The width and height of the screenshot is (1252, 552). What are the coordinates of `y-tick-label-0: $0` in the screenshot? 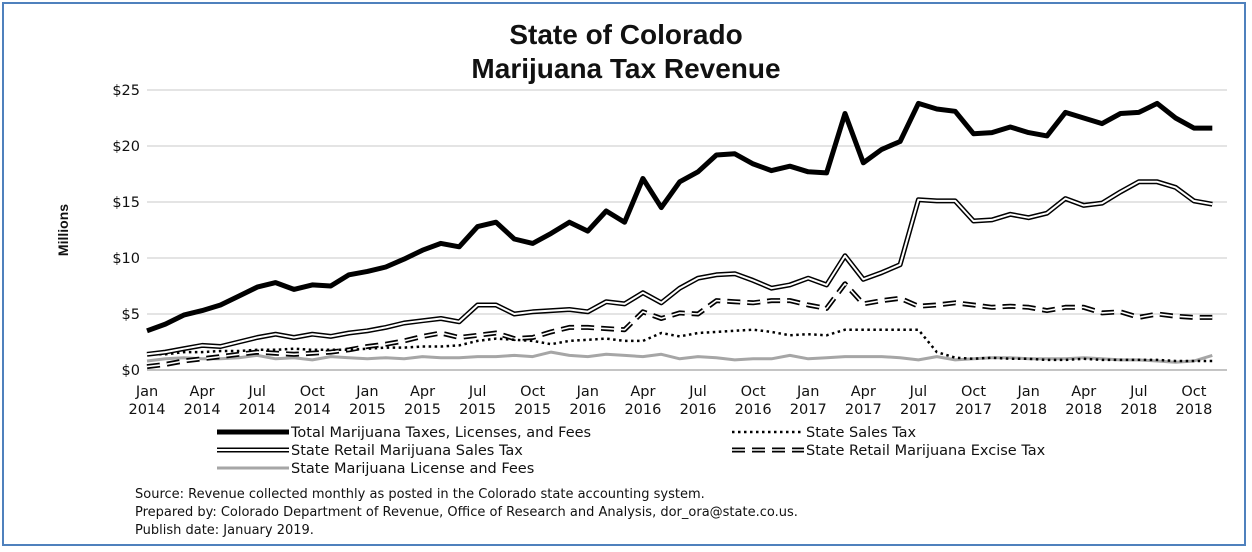 It's located at (131, 371).